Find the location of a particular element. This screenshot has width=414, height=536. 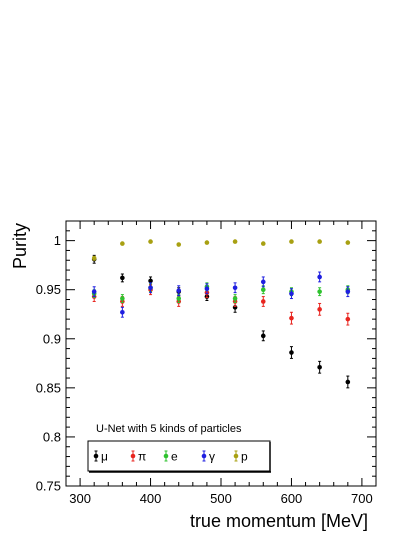

y-tick-label: 0.8 is located at coordinates (52, 436).